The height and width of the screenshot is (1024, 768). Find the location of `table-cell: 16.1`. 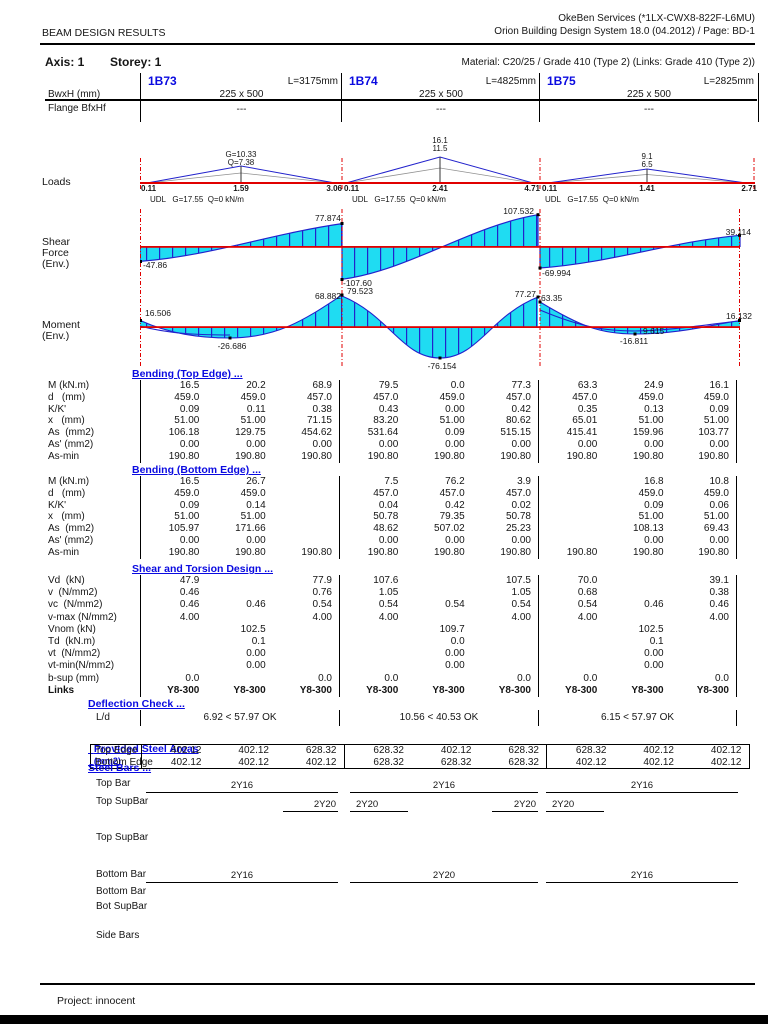

table-cell: 16.1 is located at coordinates (704, 386).